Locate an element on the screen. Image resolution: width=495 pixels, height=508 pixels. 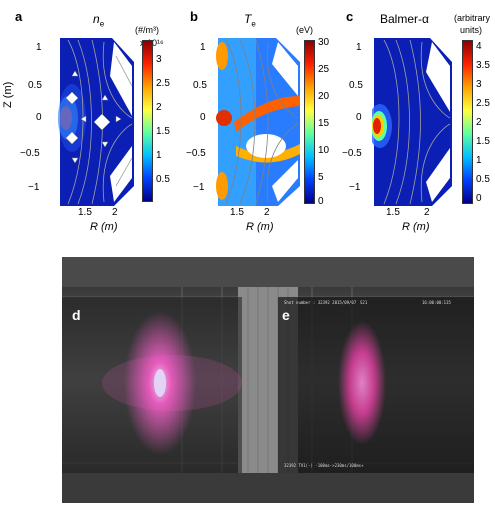
panel-b-cb-tick-0: 0 is located at coordinates (321, 201).